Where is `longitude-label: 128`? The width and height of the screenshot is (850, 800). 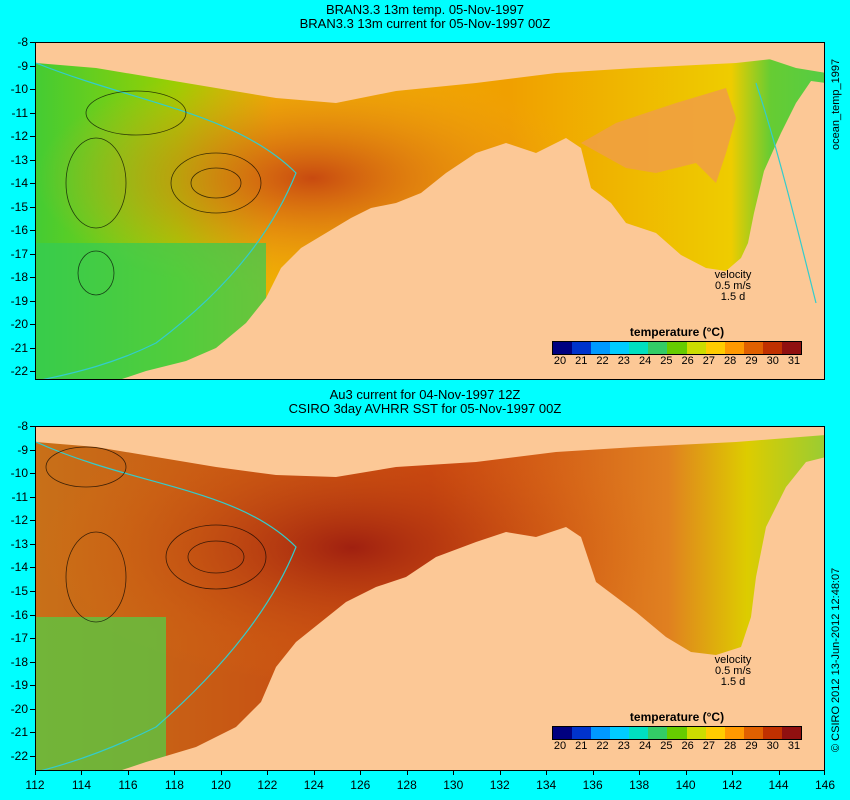
longitude-label: 128 is located at coordinates (406, 785).